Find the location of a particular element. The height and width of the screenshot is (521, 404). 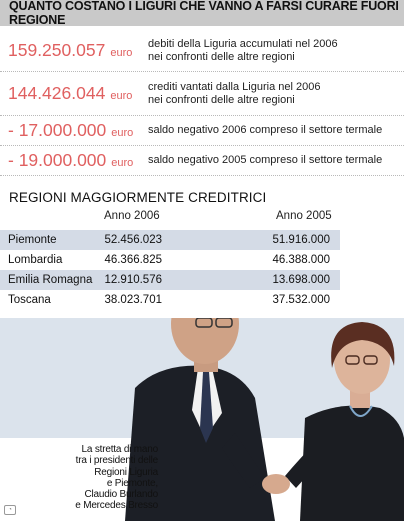

table-row: Piemonte 52.456.023 51.916.000 is located at coordinates (170, 240).